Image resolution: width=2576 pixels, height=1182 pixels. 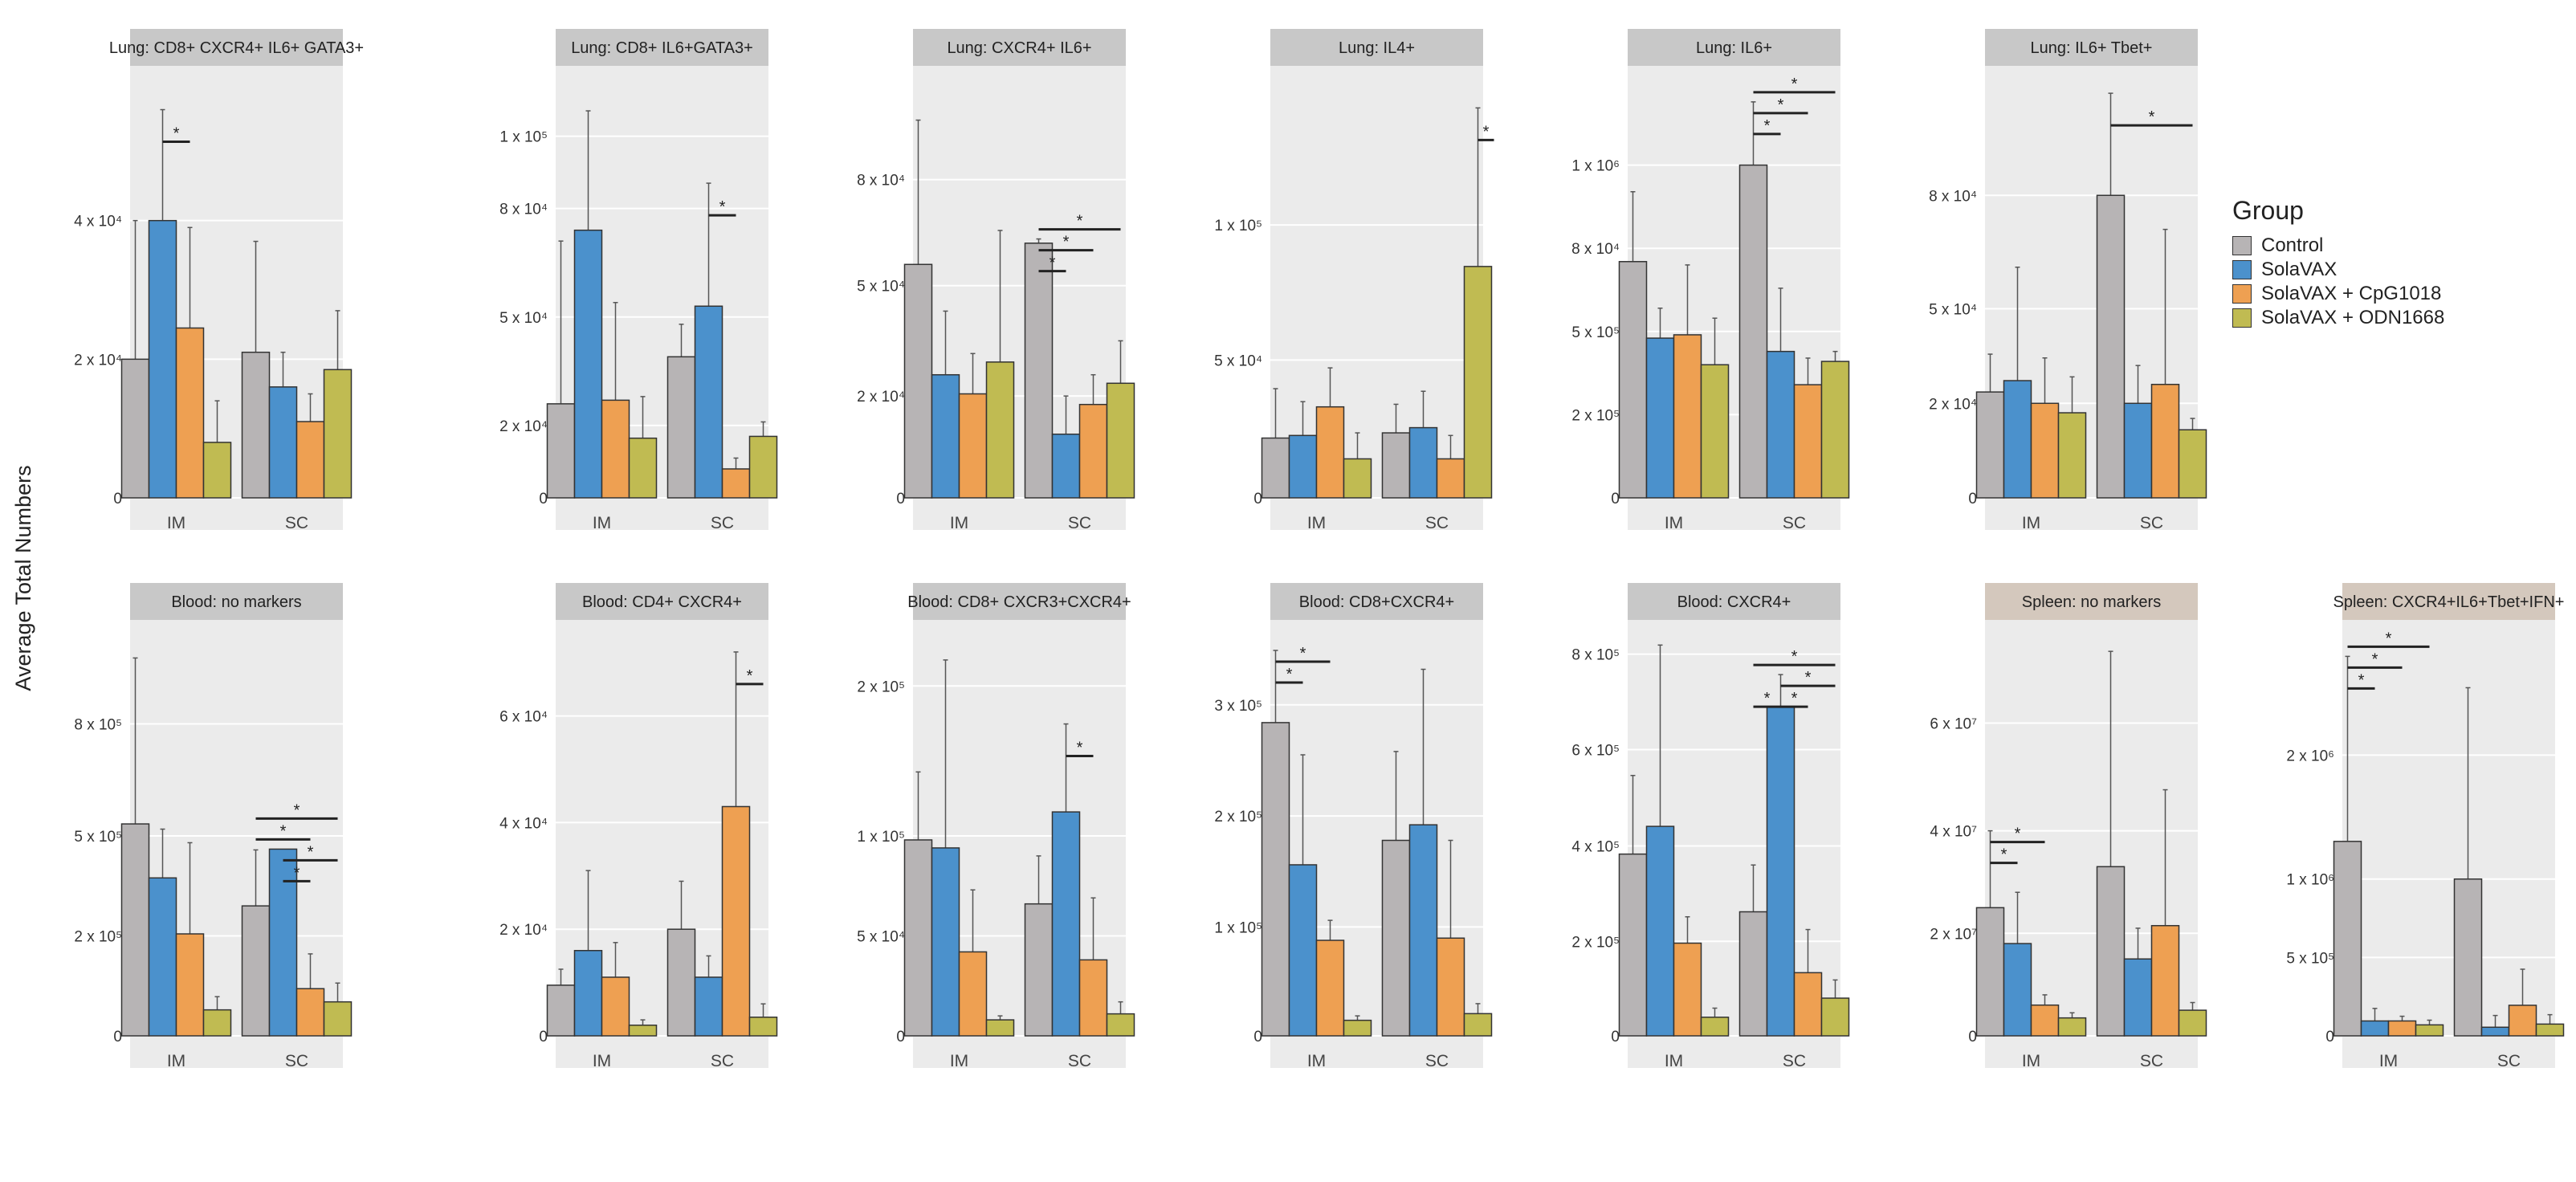 I want to click on panel-title: Blood: CD8+ CXCR3+CXCR4+, so click(x=1019, y=602).